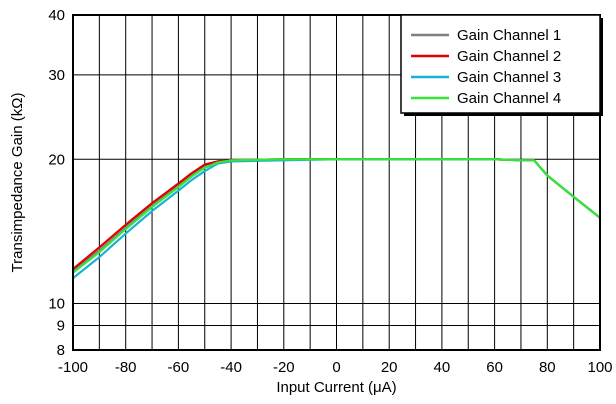  Describe the element at coordinates (56, 304) in the screenshot. I see `y-tick-label: 10` at that location.